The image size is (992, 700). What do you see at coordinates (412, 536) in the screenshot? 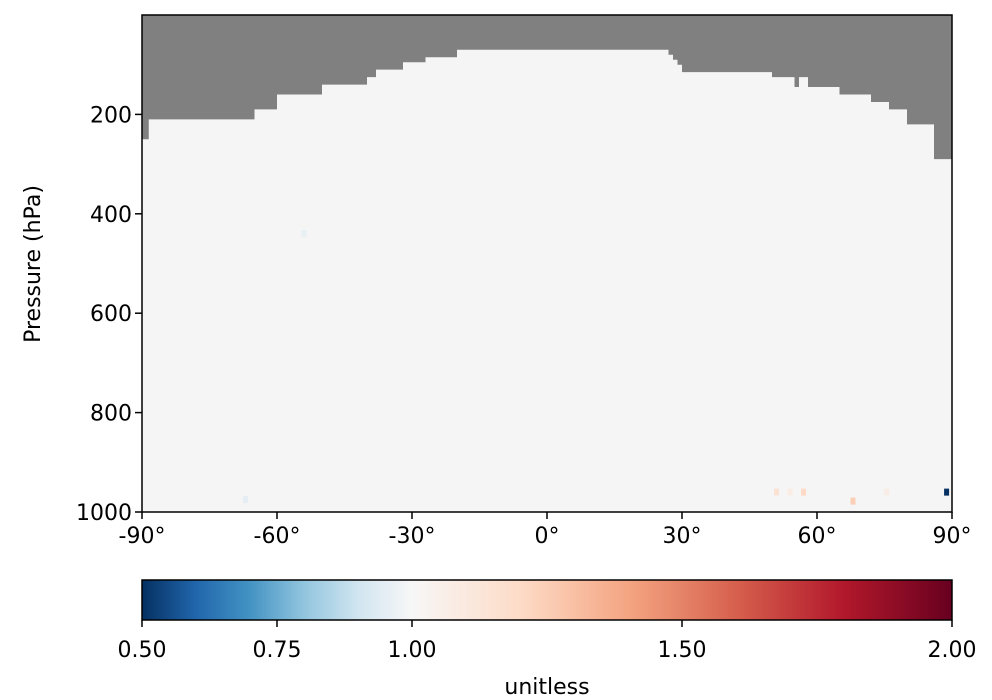
I see `x-tick-label: -30°` at bounding box center [412, 536].